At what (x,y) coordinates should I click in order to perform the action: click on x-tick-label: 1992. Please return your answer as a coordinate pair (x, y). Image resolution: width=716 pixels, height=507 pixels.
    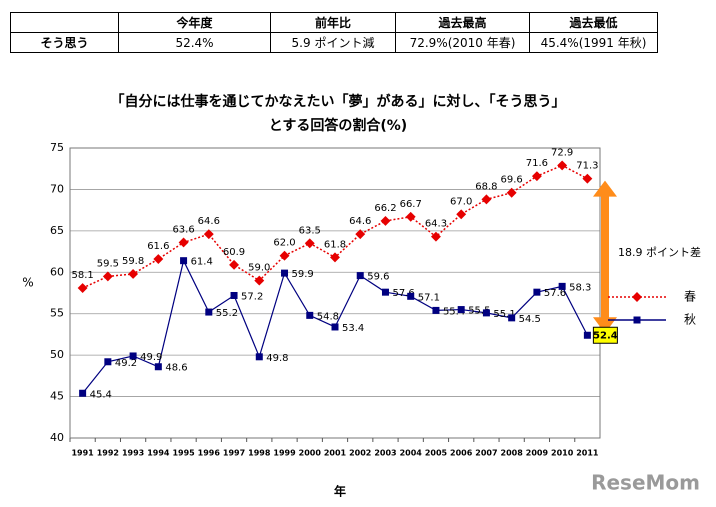
    Looking at the image, I should click on (108, 453).